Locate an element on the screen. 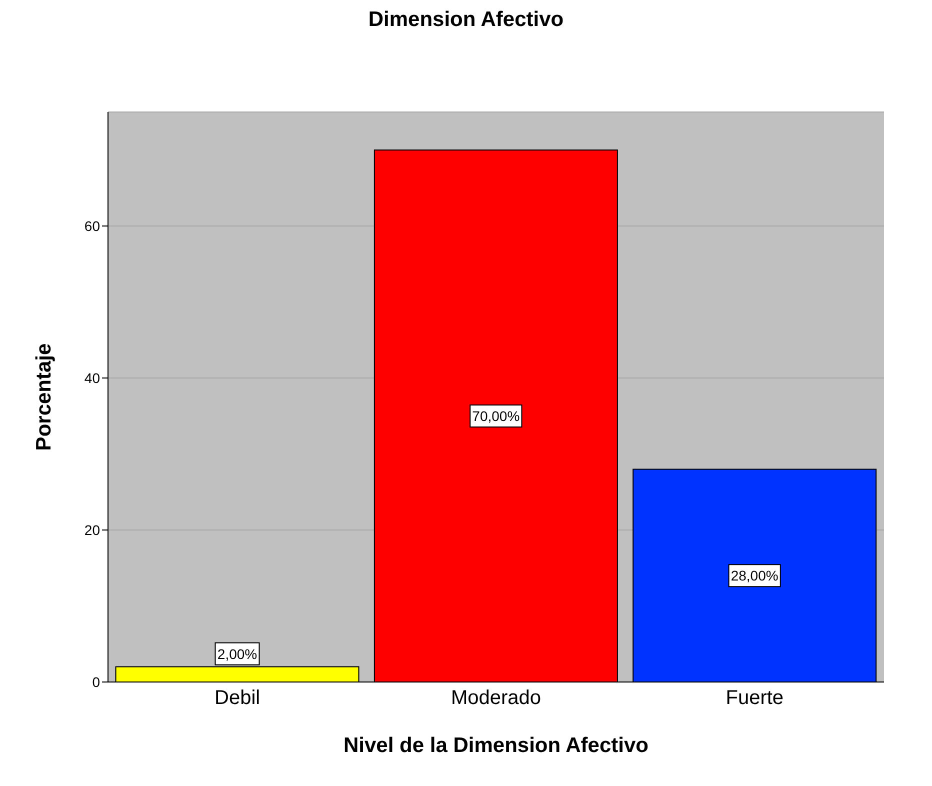 The height and width of the screenshot is (786, 932). chart-title: Dimension Afectivo is located at coordinates (466, 20).